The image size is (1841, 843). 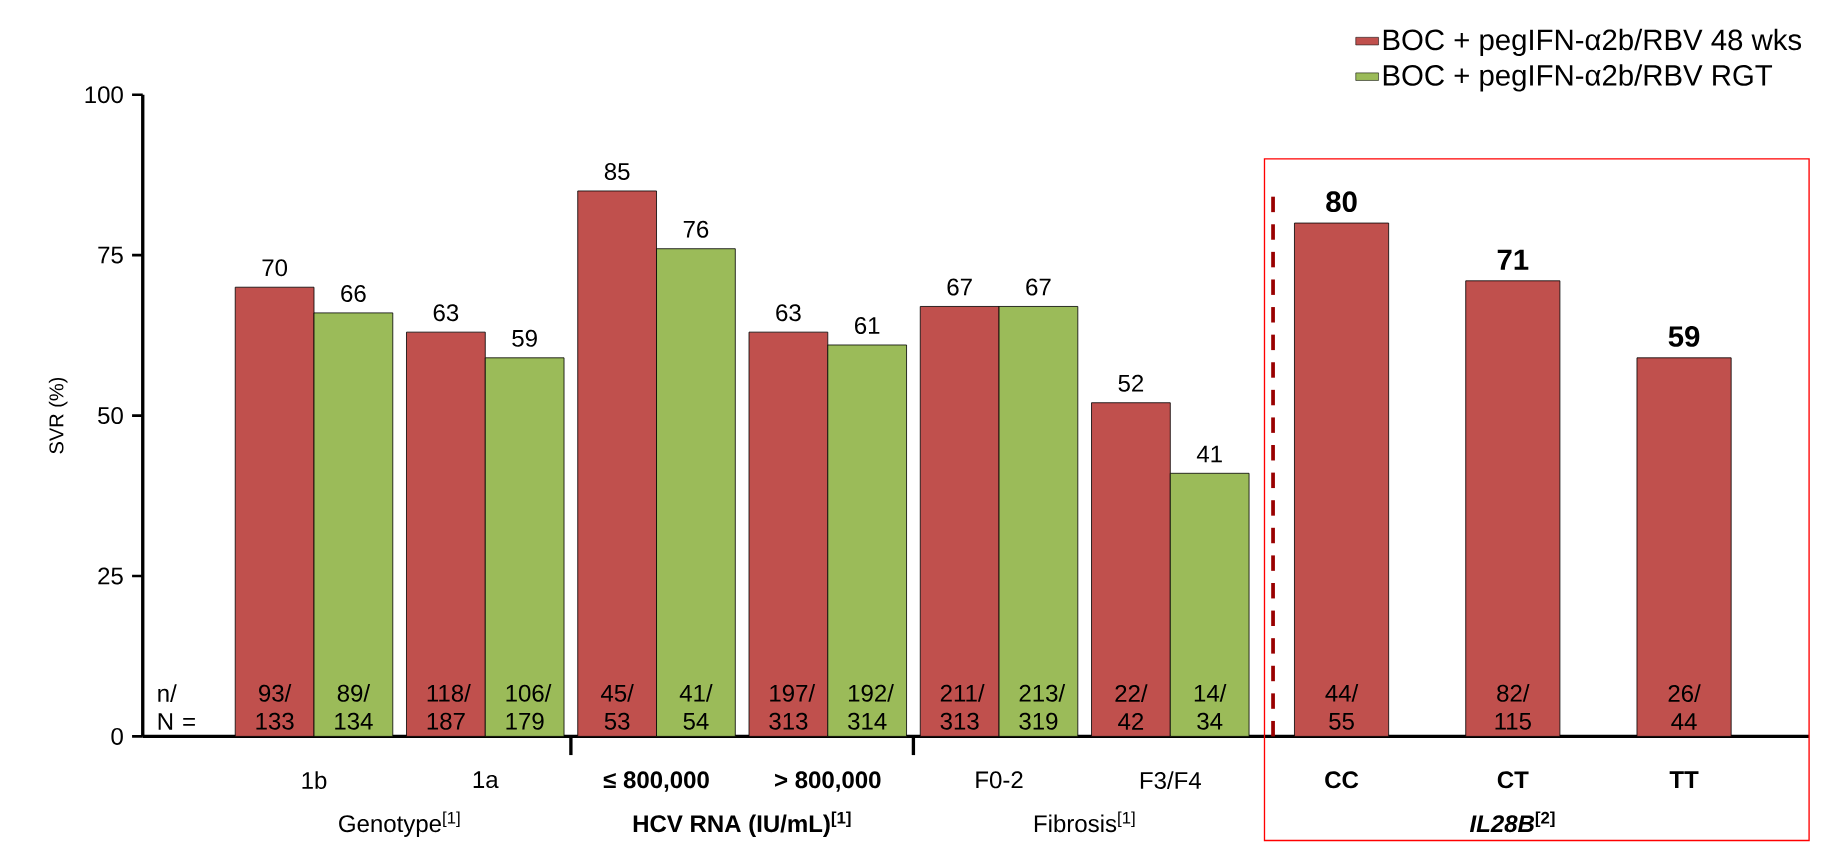 I want to click on annotation: 89/ 134, so click(x=354, y=707).